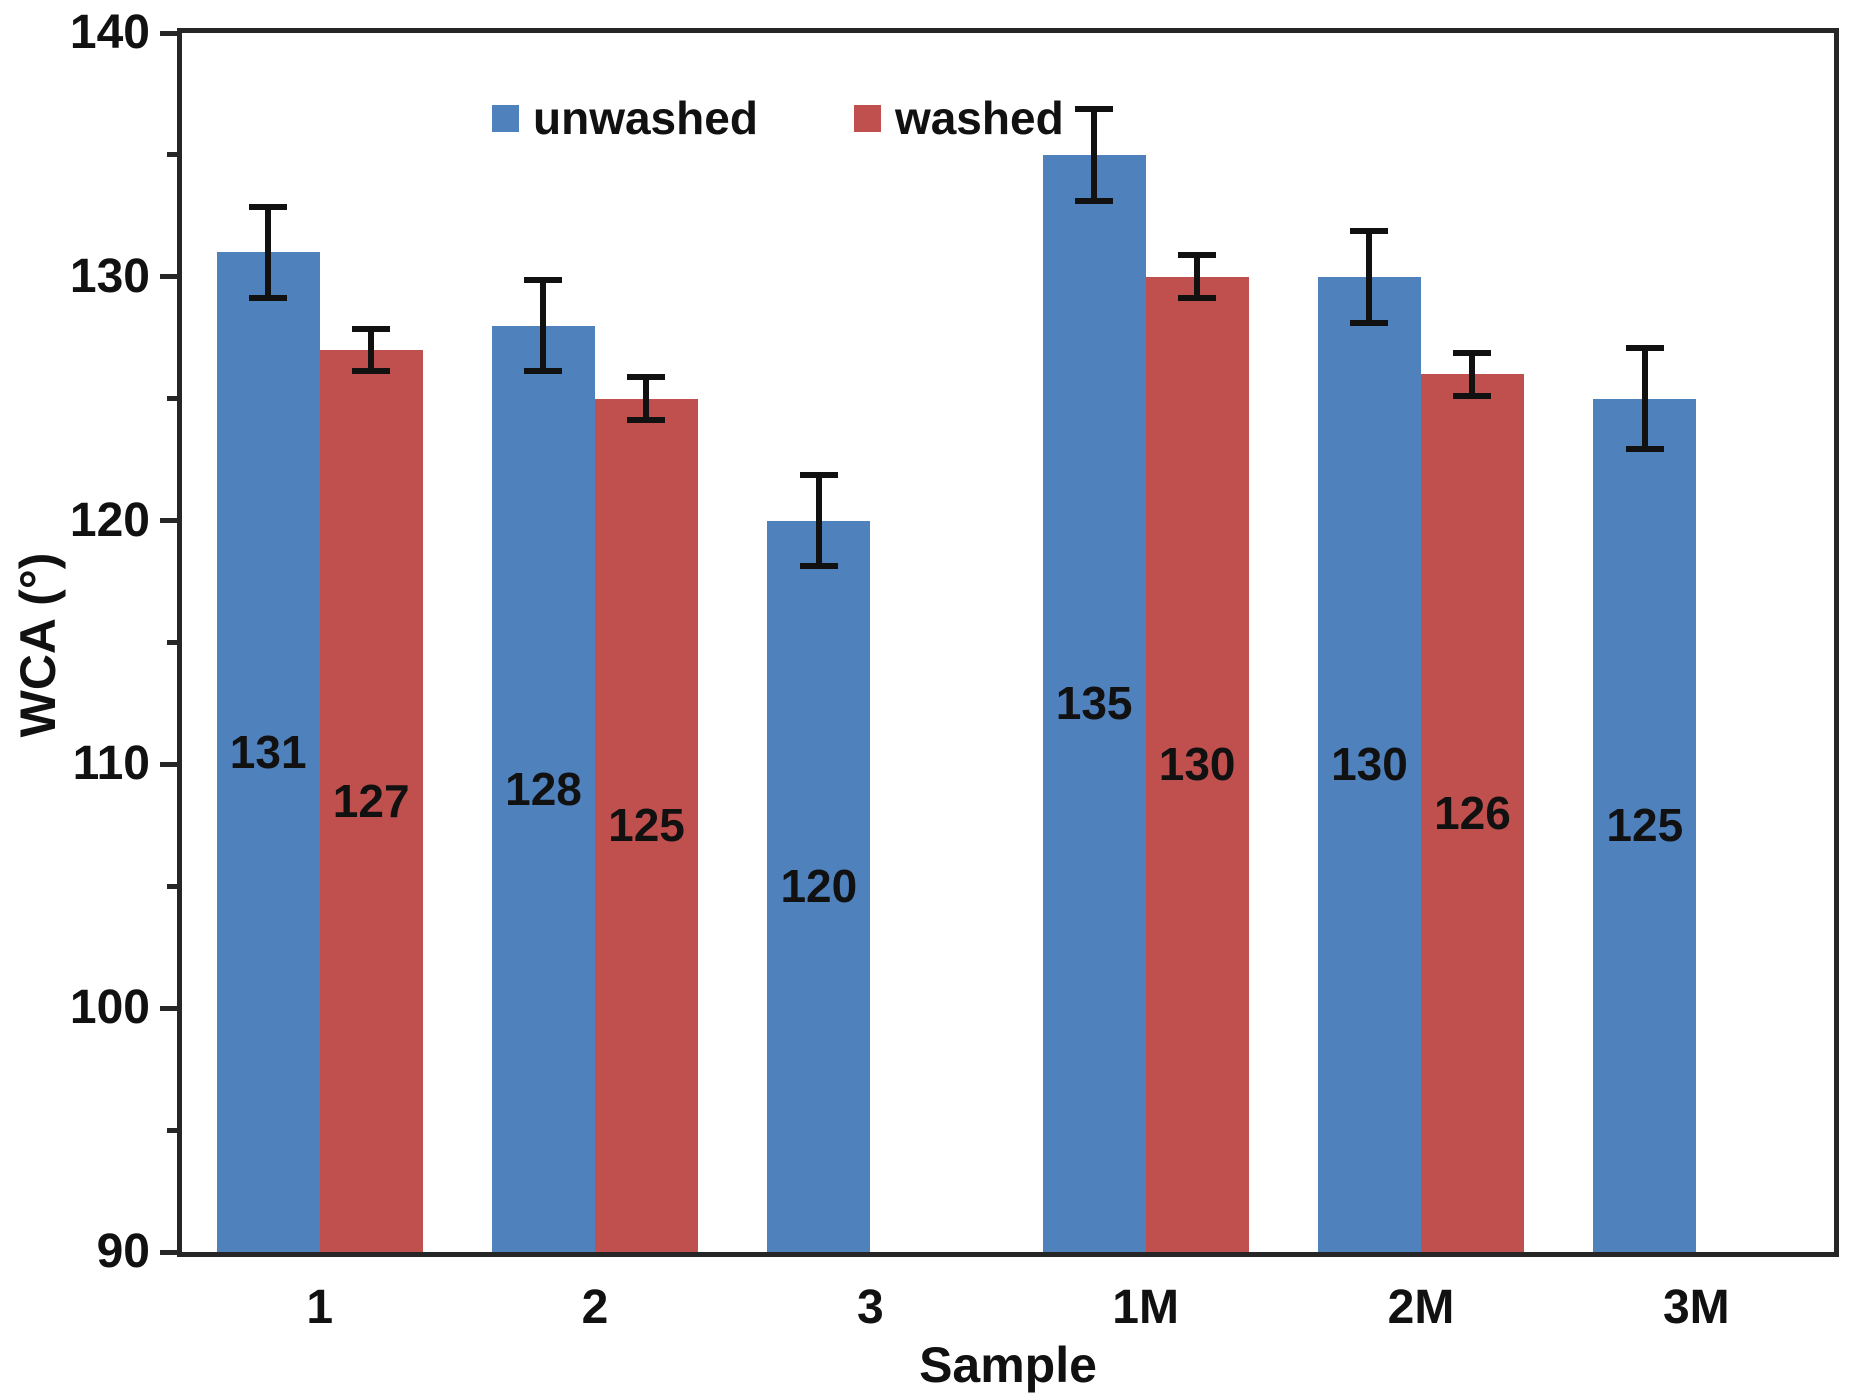 This screenshot has height=1393, width=1865. I want to click on bar-pair: 128 125, so click(594, 642).